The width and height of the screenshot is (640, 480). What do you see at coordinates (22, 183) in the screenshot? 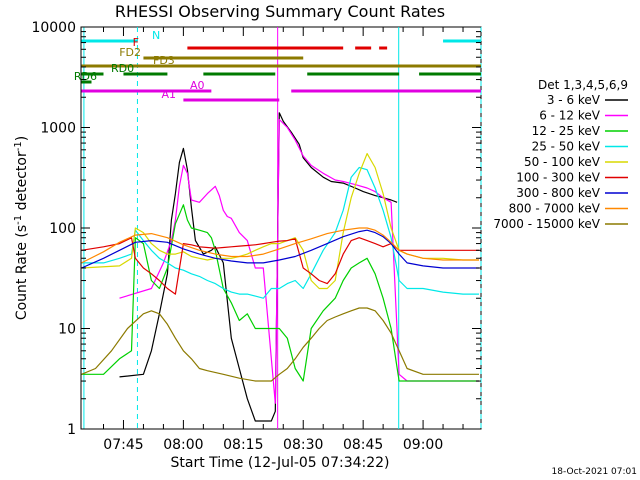
I see `y-axis-title-part2: detector` at bounding box center [22, 183].